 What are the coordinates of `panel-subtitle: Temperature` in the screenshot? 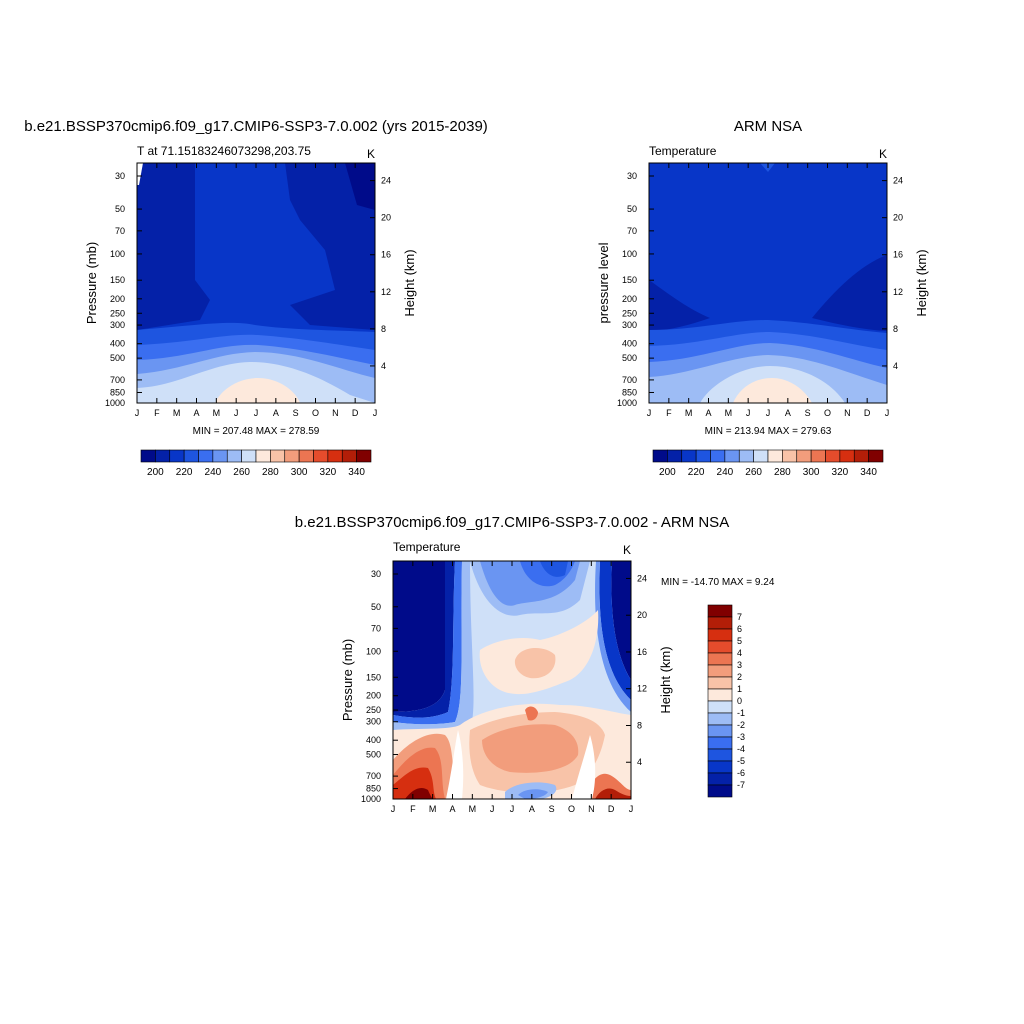 It's located at (683, 151).